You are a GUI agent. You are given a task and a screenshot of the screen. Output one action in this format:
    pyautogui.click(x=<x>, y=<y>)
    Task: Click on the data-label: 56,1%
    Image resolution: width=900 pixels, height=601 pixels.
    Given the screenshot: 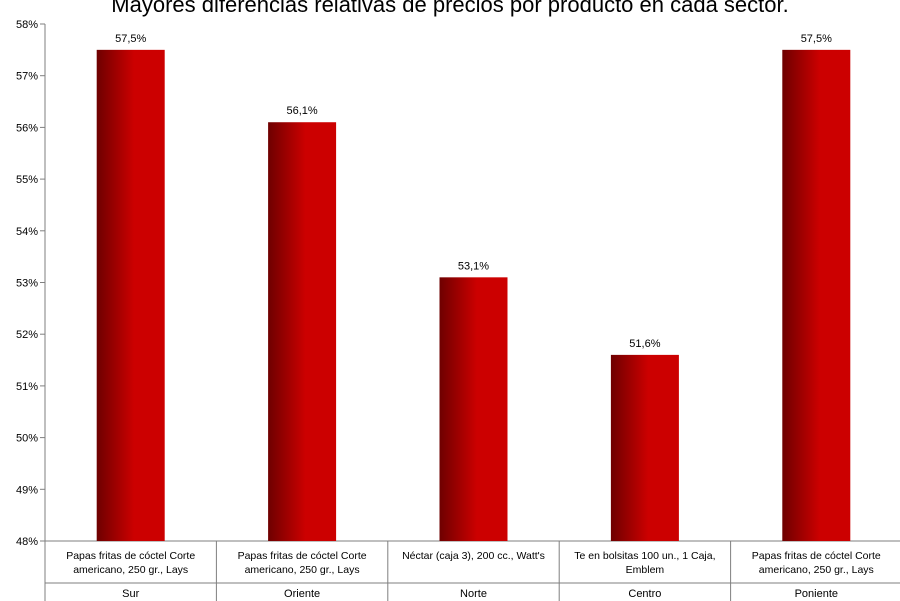 What is the action you would take?
    pyautogui.click(x=301, y=111)
    